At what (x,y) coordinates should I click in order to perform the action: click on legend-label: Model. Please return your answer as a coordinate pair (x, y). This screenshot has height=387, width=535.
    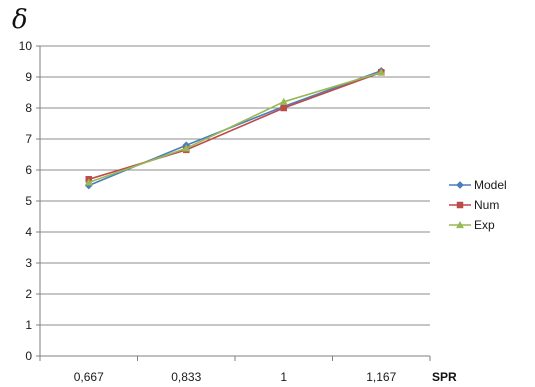
    Looking at the image, I should click on (490, 185).